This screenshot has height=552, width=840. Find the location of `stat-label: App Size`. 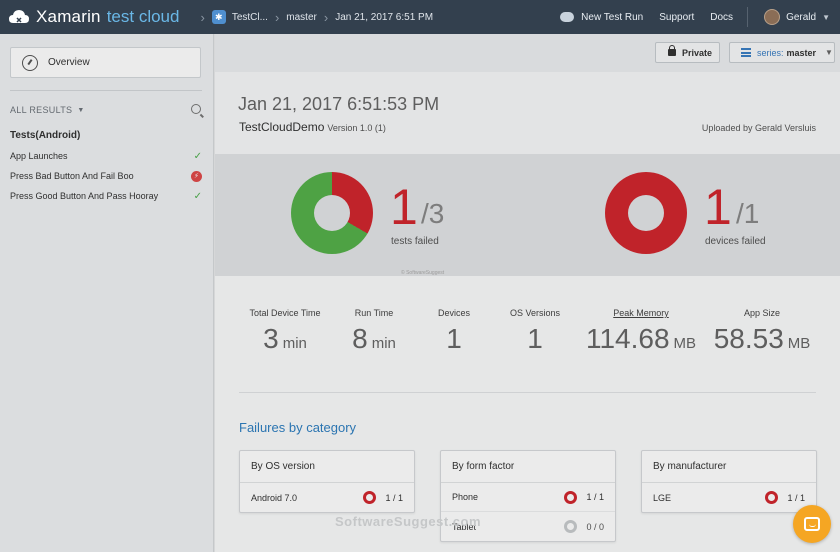

stat-label: App Size is located at coordinates (762, 313).